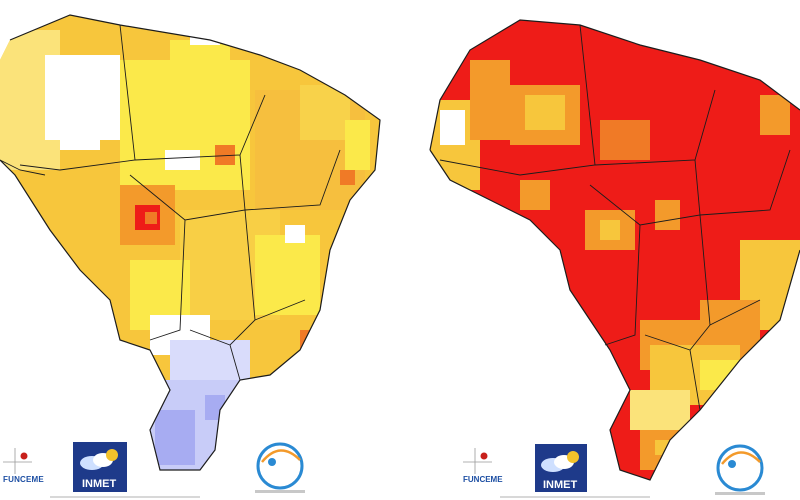 Image resolution: width=800 pixels, height=500 pixels. I want to click on footer-caption-left, so click(125, 497).